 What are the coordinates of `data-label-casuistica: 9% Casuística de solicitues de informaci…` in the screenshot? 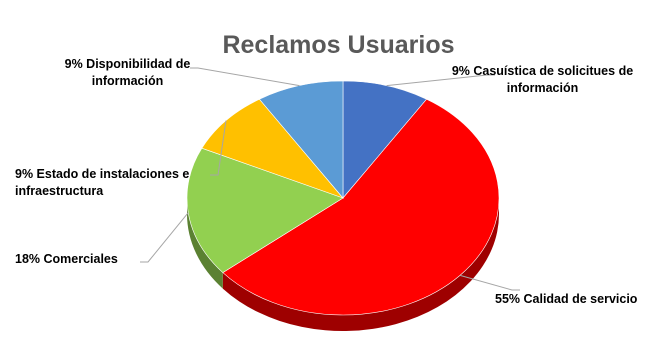 It's located at (542, 79).